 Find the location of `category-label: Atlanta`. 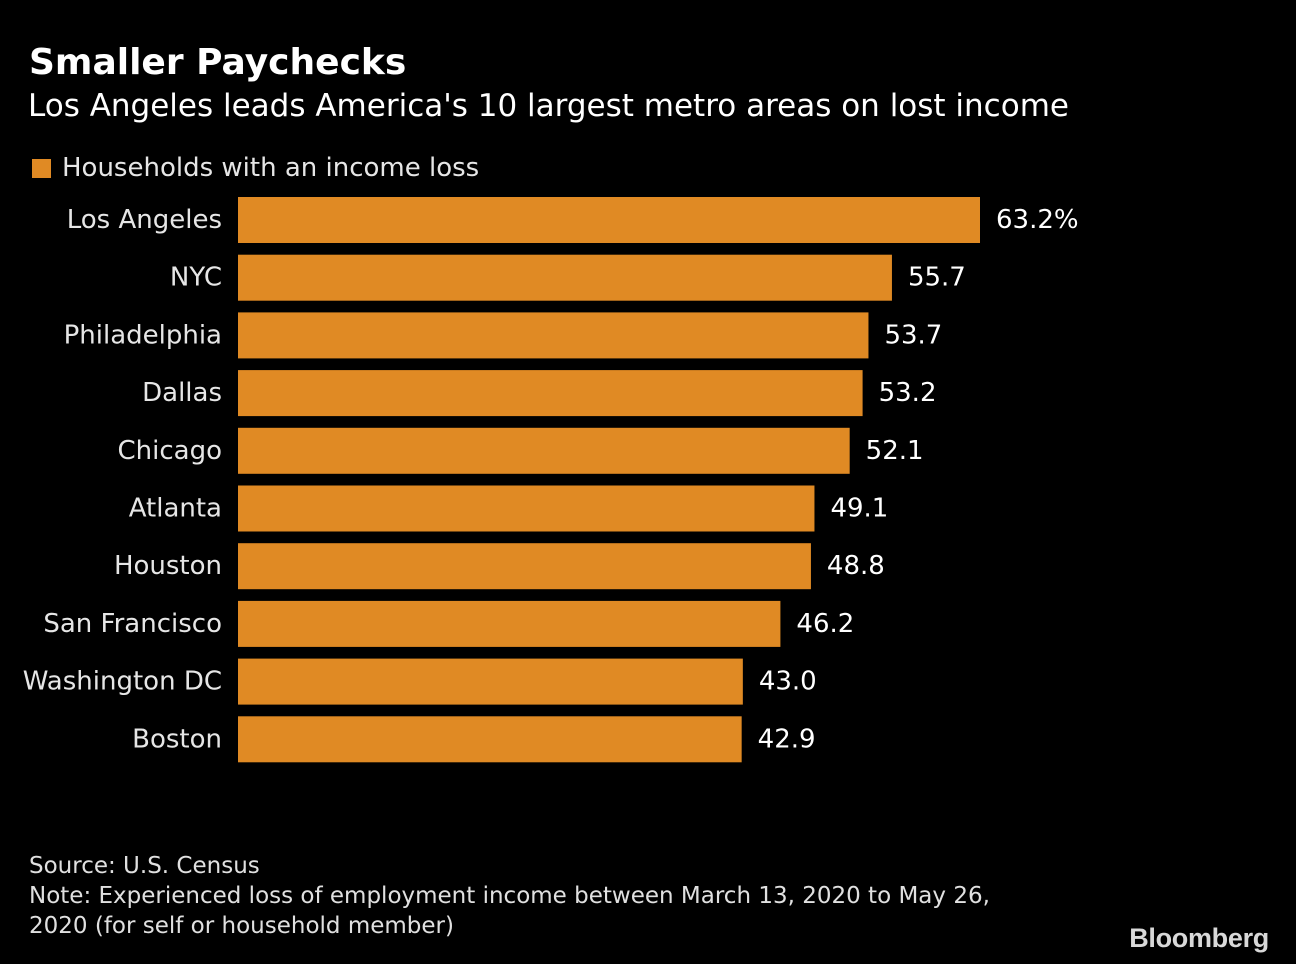

category-label: Atlanta is located at coordinates (175, 509).